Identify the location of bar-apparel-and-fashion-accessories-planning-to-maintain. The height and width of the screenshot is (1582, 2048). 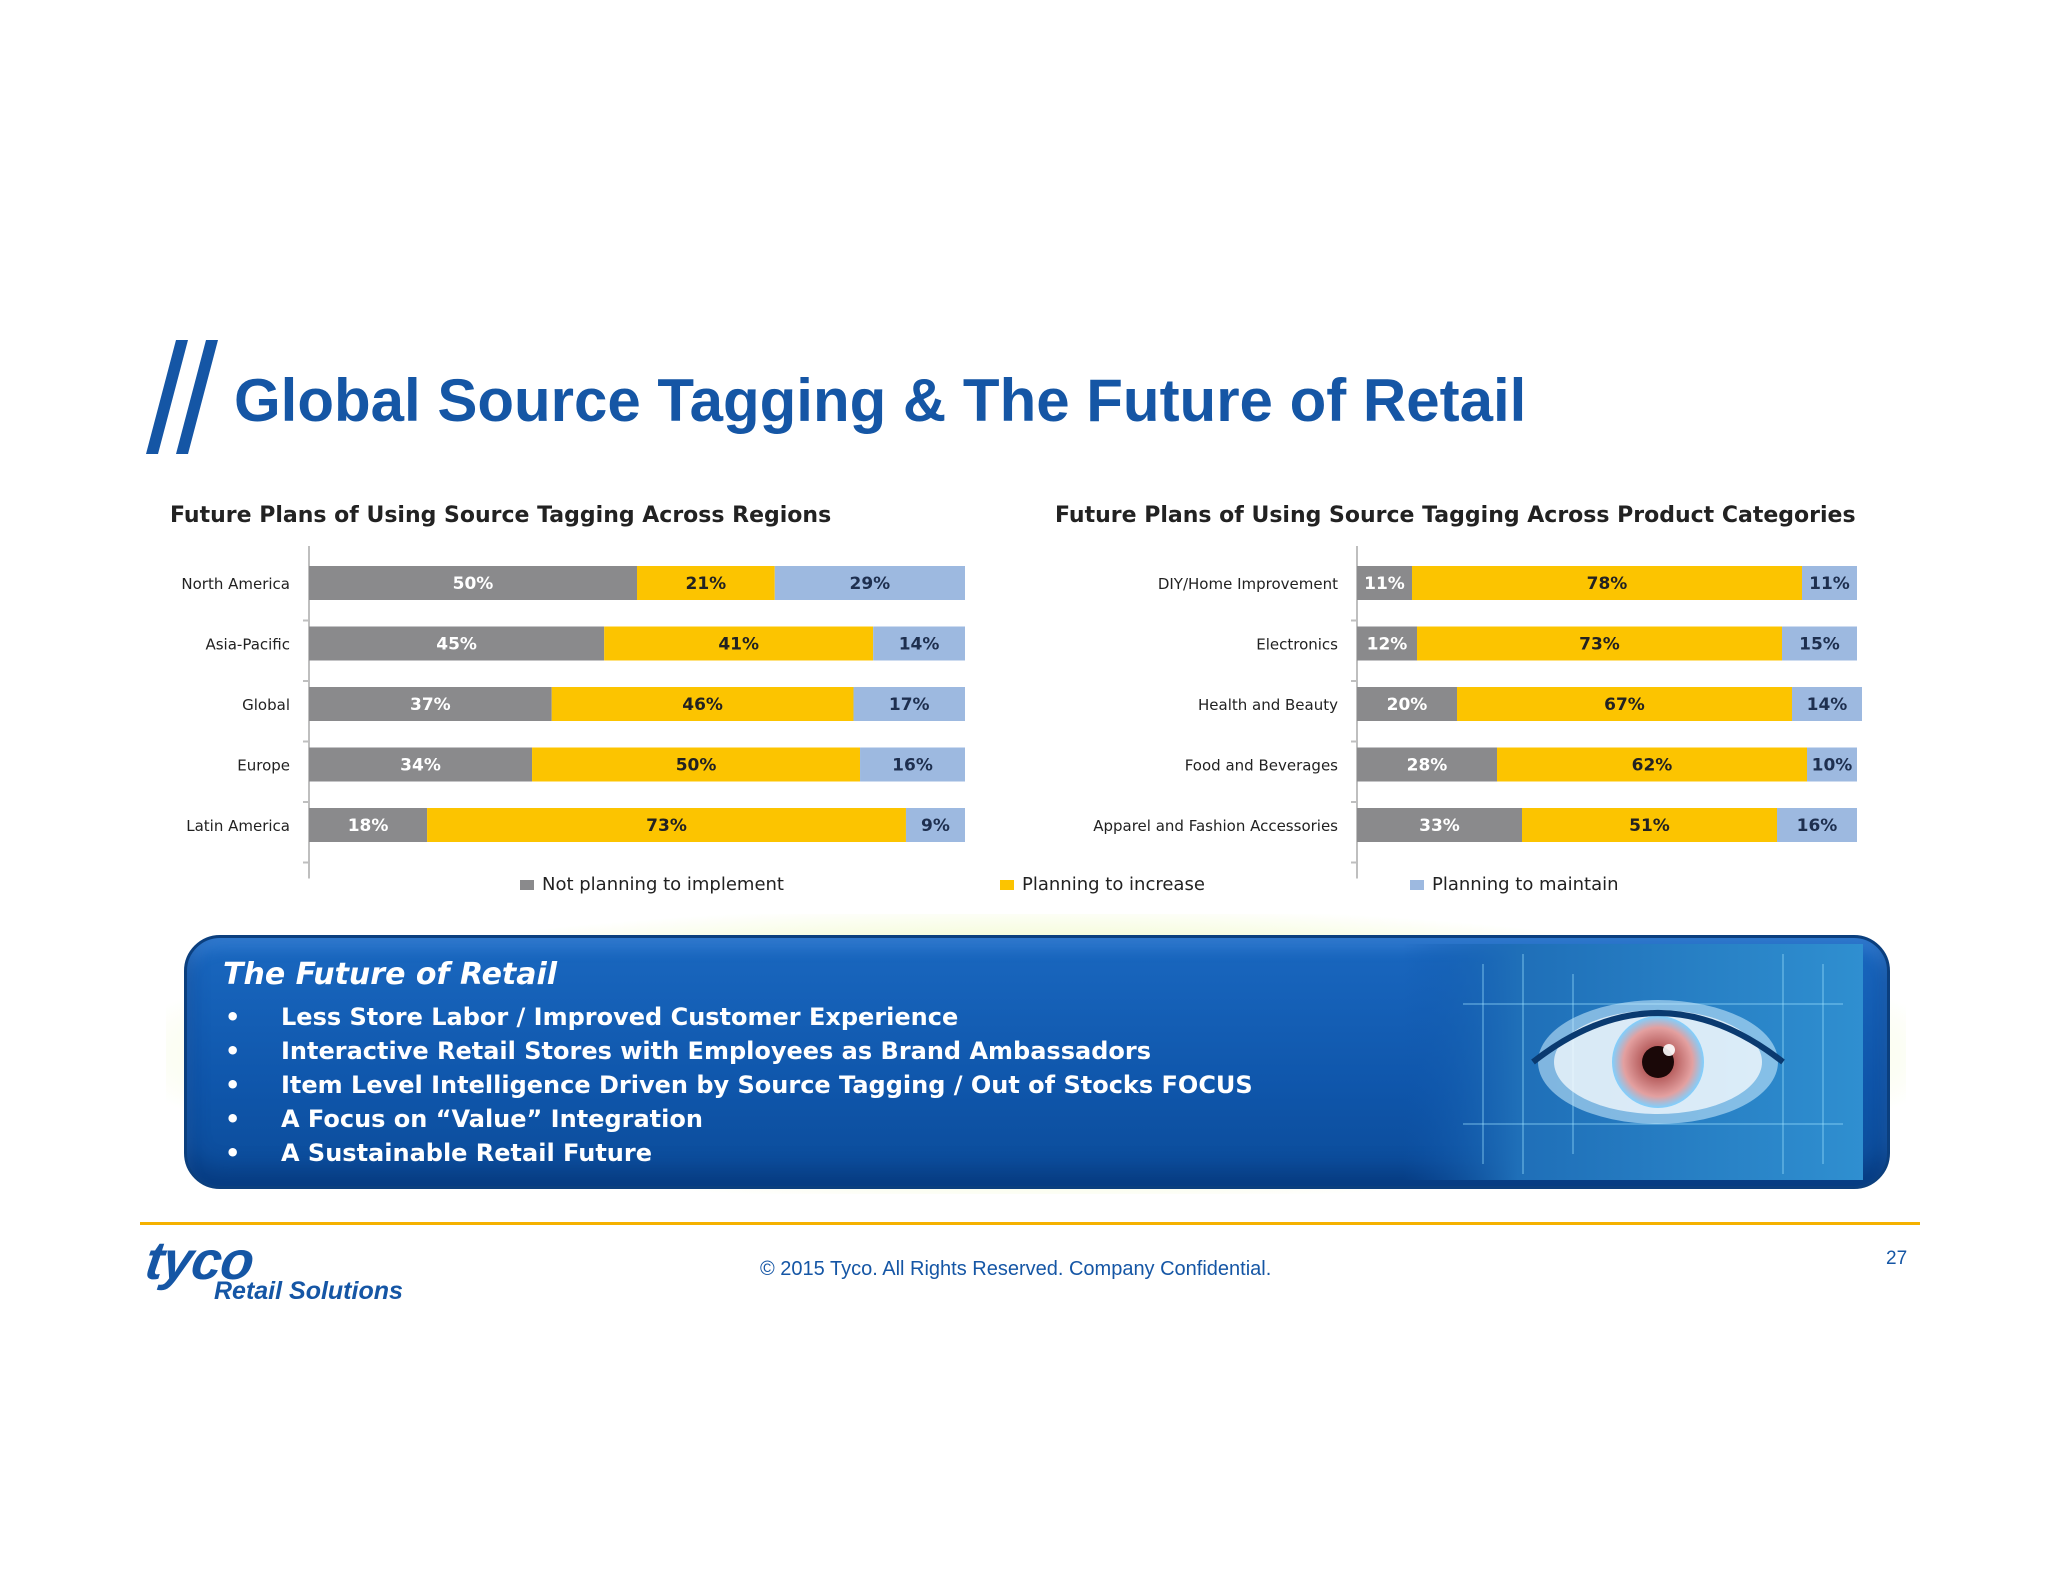
(1817, 825).